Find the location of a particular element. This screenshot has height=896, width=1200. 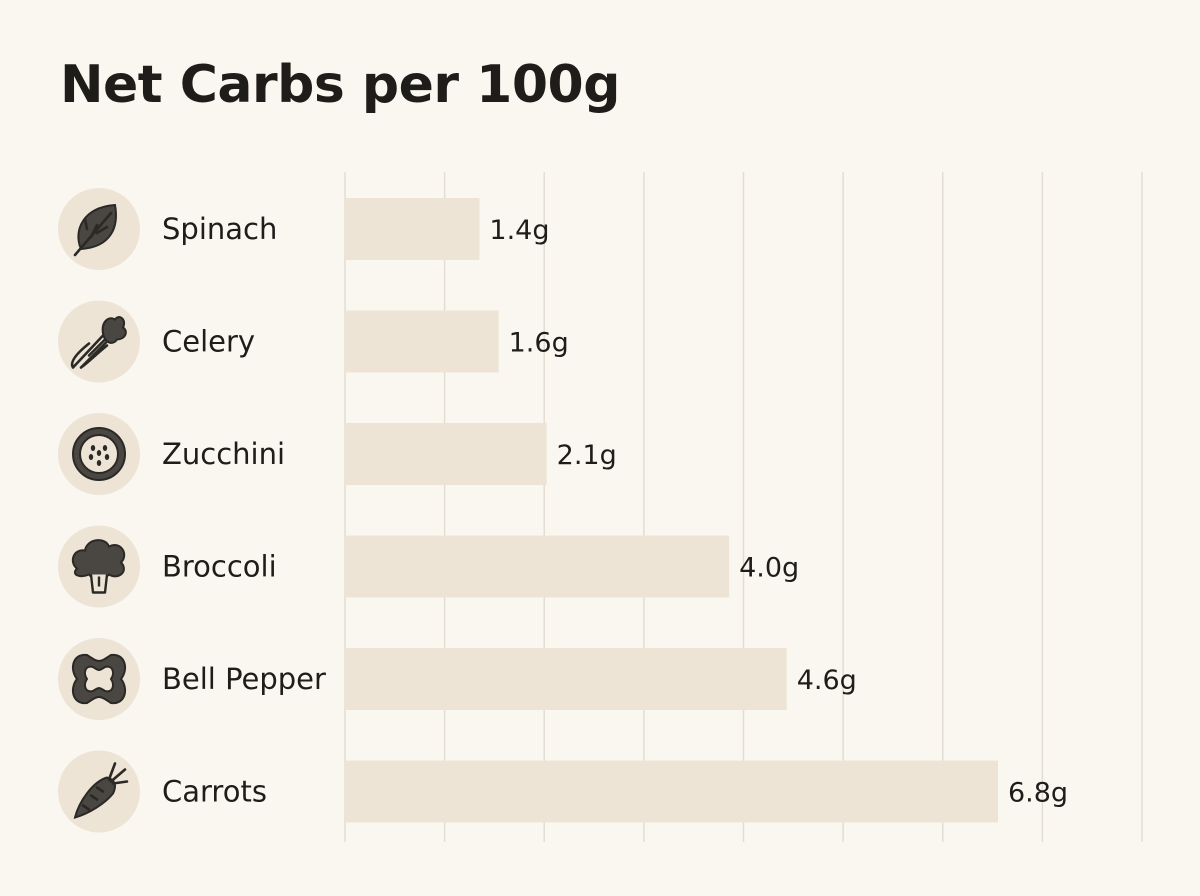

value-label: 1.4g is located at coordinates (519, 230).